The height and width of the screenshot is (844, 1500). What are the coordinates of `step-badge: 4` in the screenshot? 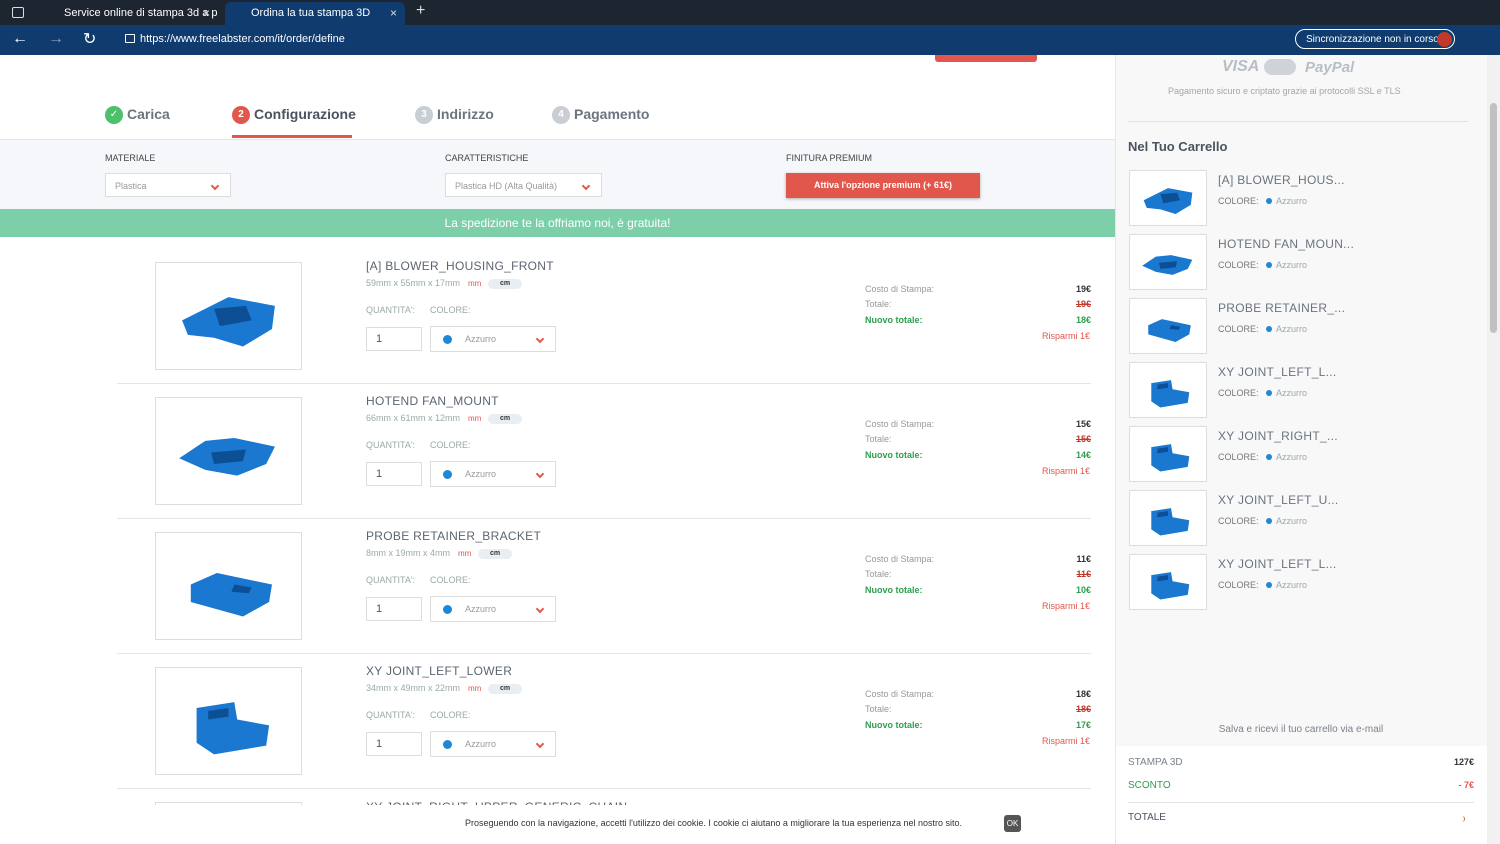 It's located at (561, 115).